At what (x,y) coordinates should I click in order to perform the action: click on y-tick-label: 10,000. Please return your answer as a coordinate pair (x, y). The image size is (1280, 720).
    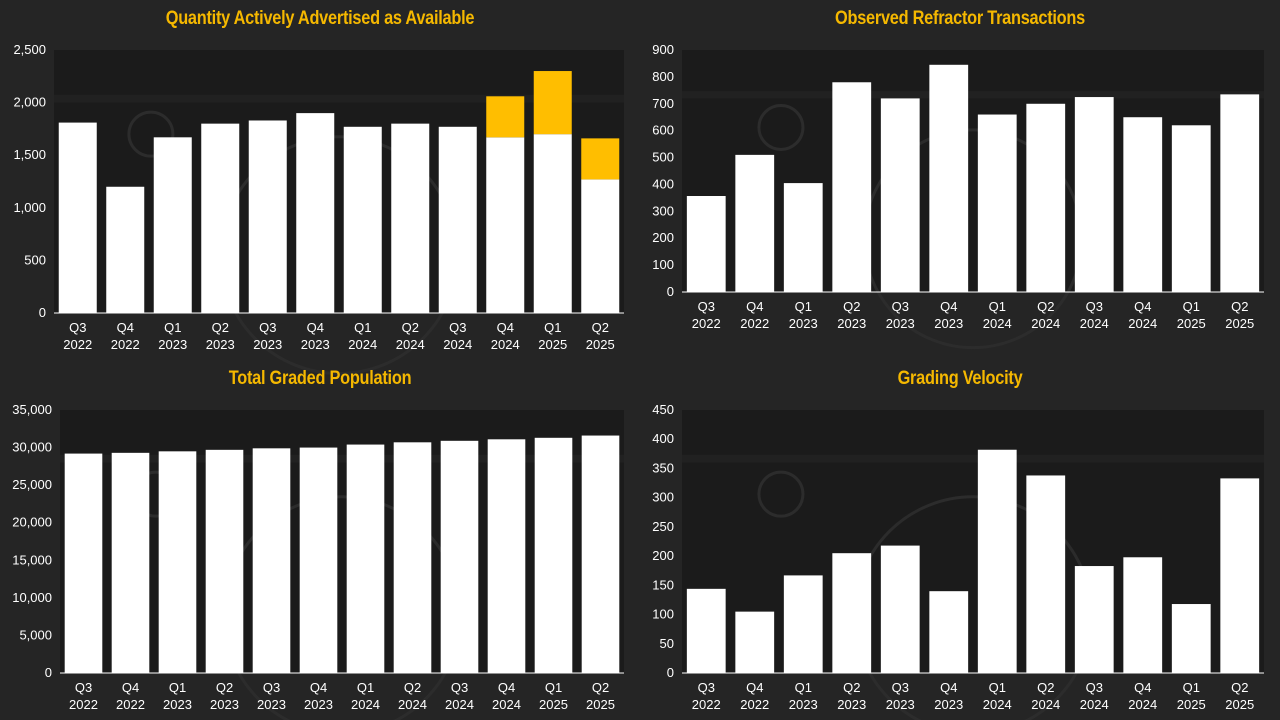
    Looking at the image, I should click on (32, 597).